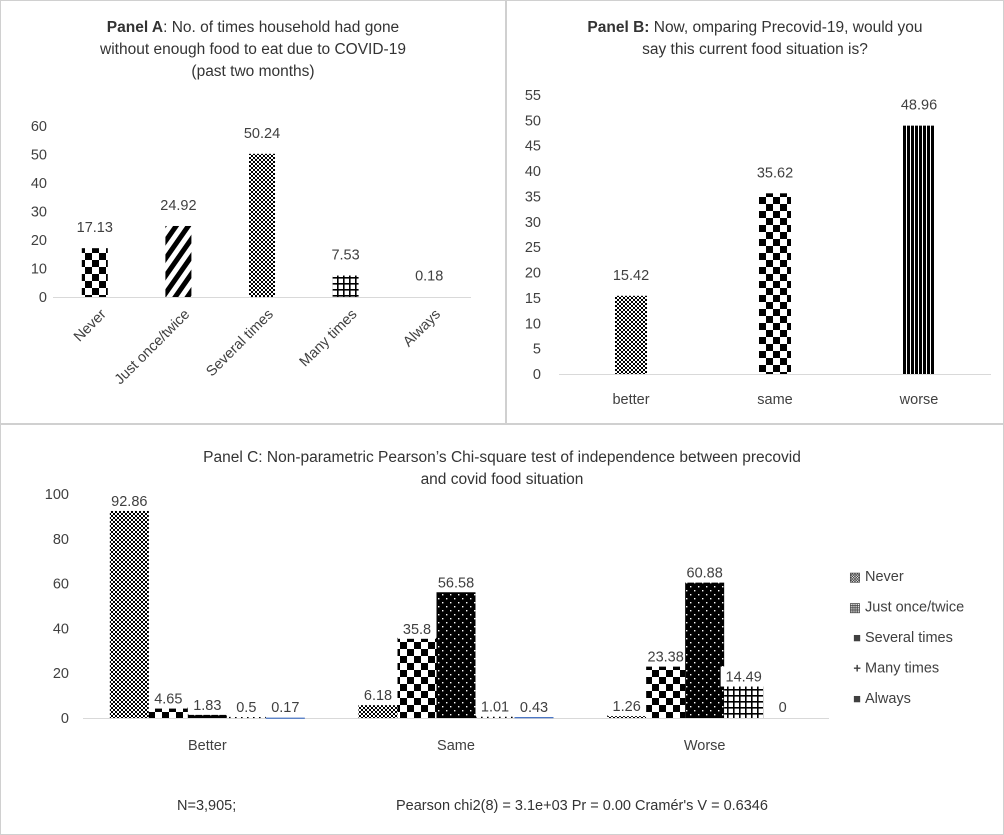 This screenshot has width=1004, height=835. What do you see at coordinates (533, 299) in the screenshot?
I see `y-tick-label: 15` at bounding box center [533, 299].